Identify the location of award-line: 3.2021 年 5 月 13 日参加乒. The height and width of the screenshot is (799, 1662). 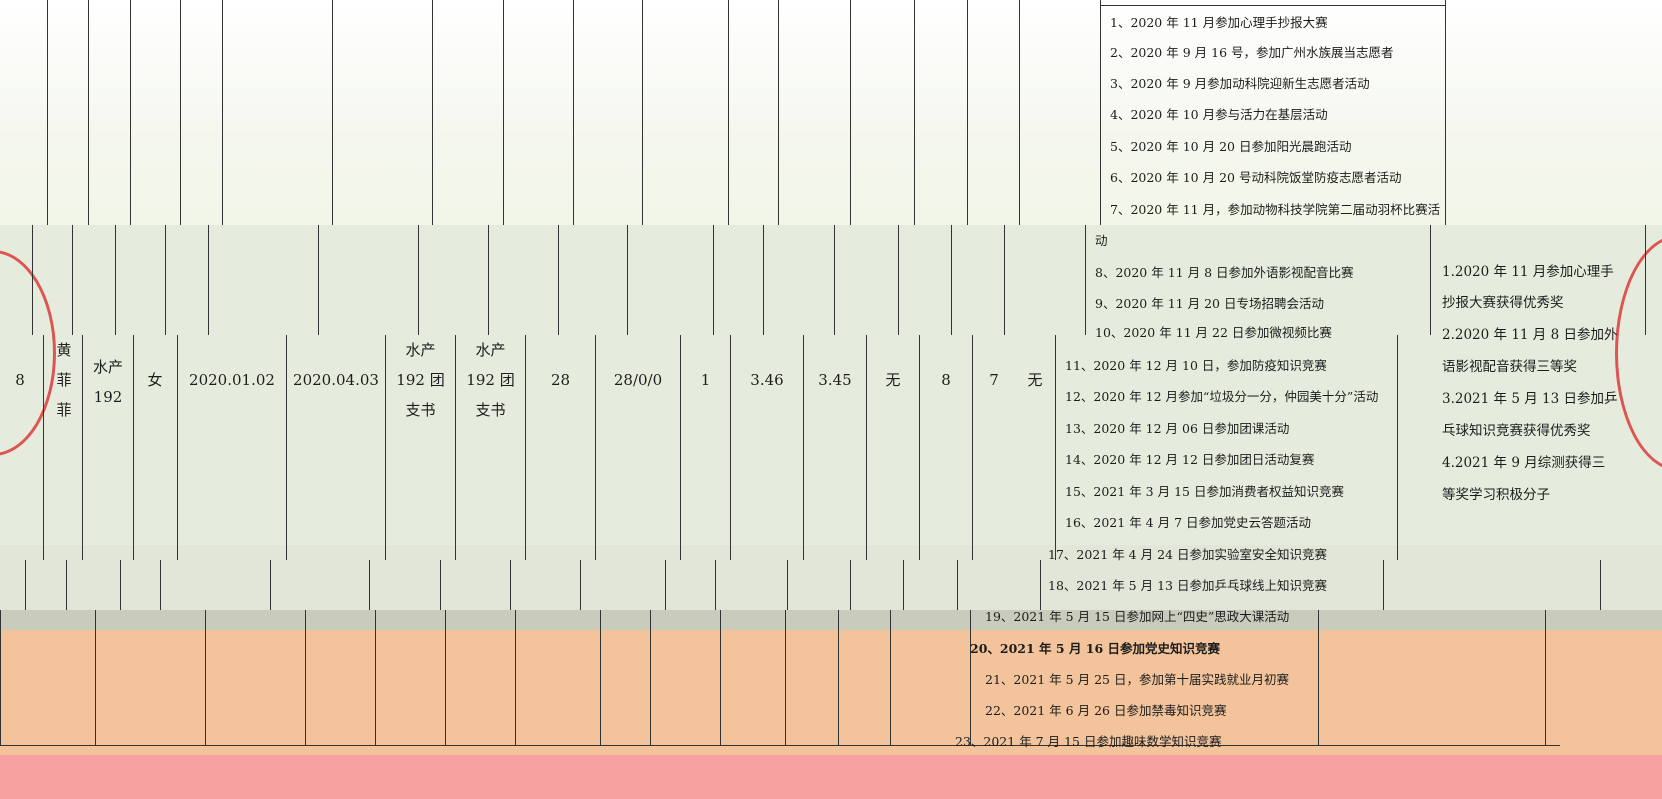
(1530, 399).